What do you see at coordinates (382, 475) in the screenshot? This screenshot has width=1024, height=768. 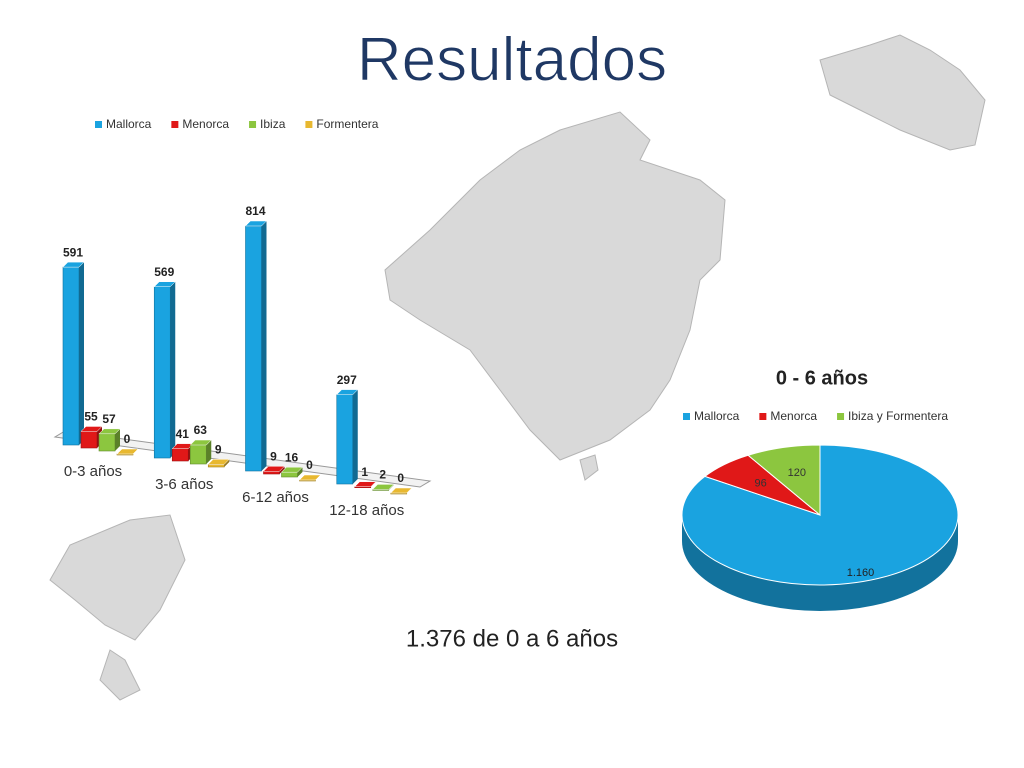 I see `data-label: 2` at bounding box center [382, 475].